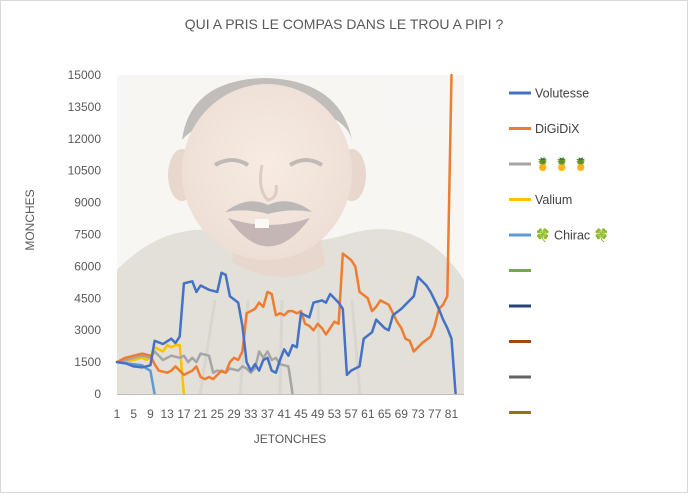 The height and width of the screenshot is (498, 688). What do you see at coordinates (318, 414) in the screenshot?
I see `x-tick-label: 49` at bounding box center [318, 414].